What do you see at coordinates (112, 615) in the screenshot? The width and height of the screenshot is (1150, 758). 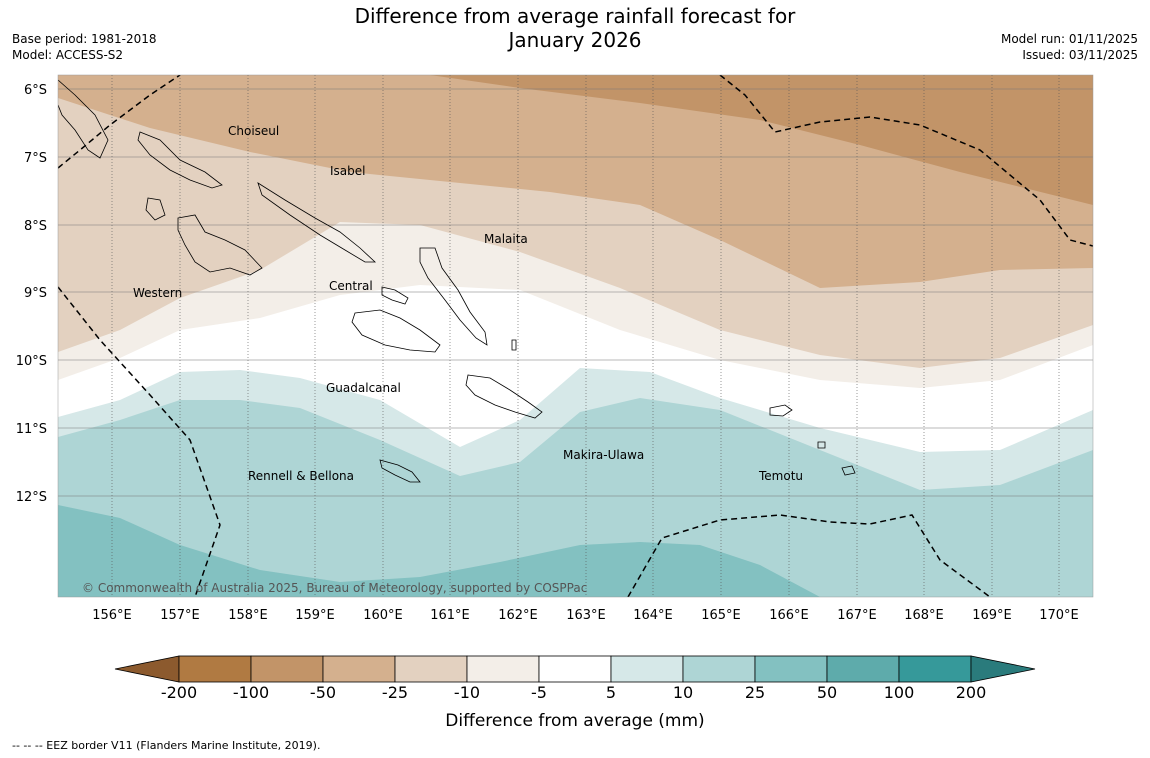 I see `lon-label: 156°E` at bounding box center [112, 615].